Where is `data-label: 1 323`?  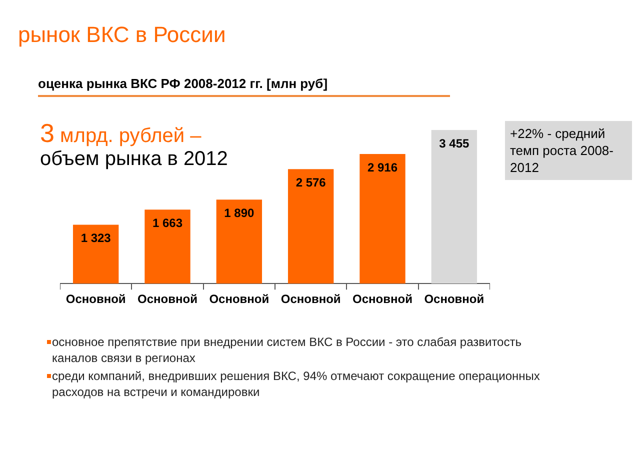
data-label: 1 323 is located at coordinates (96, 238).